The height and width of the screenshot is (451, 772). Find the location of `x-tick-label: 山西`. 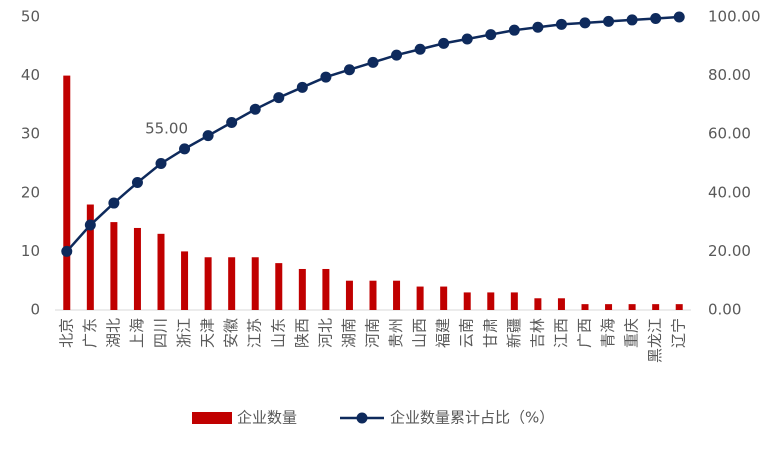

x-tick-label: 山西 is located at coordinates (420, 333).